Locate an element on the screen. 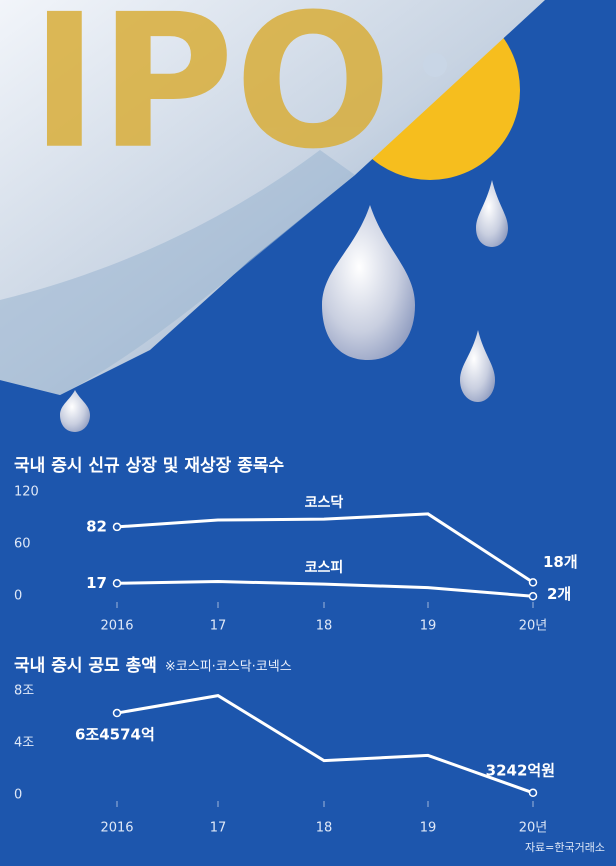  y-tick-label: 120 is located at coordinates (26, 492).